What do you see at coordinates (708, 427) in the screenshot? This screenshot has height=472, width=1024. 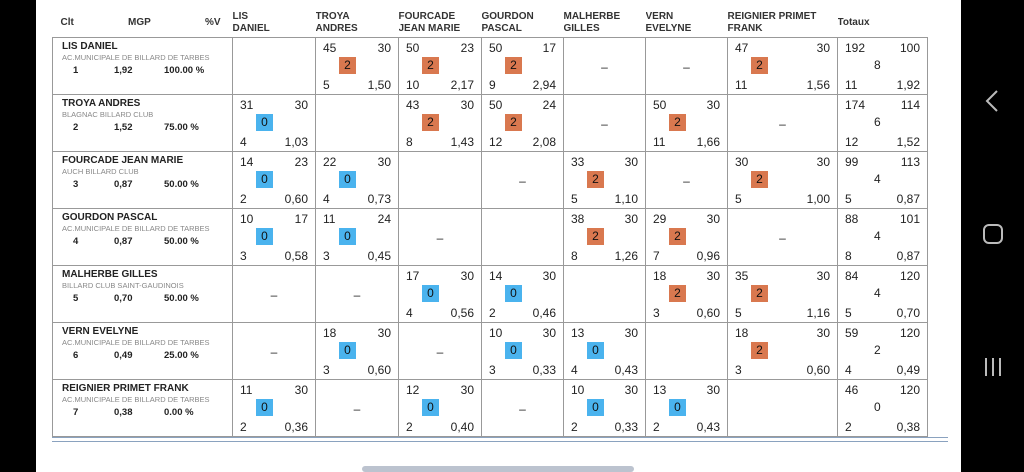 I see `match-average: 0,43` at bounding box center [708, 427].